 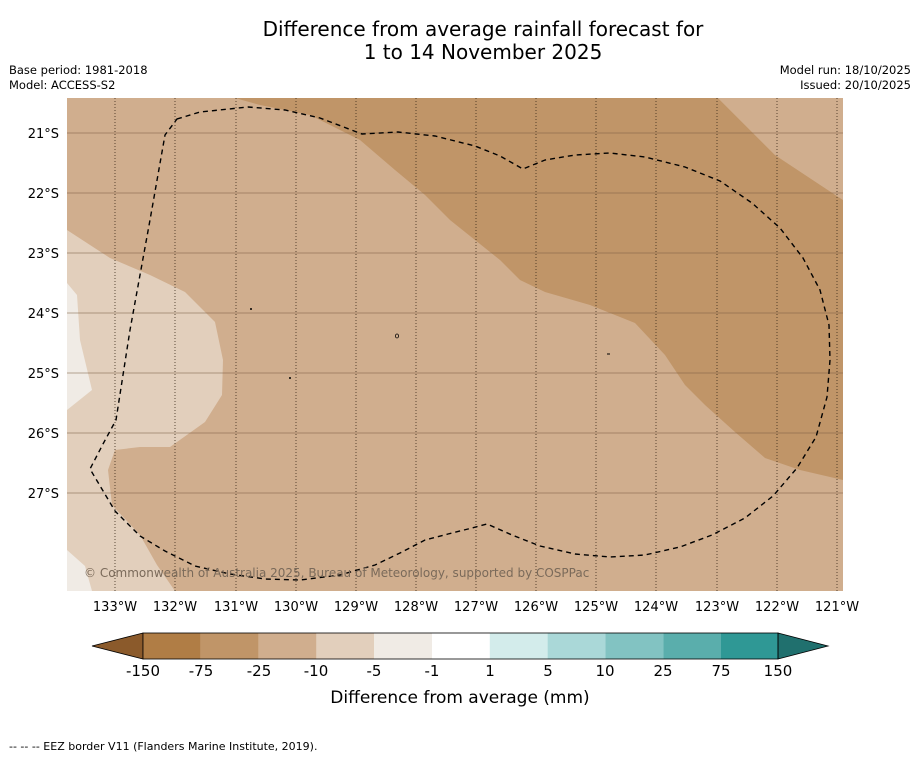 I want to click on lat-label: 24°S, so click(x=43, y=314).